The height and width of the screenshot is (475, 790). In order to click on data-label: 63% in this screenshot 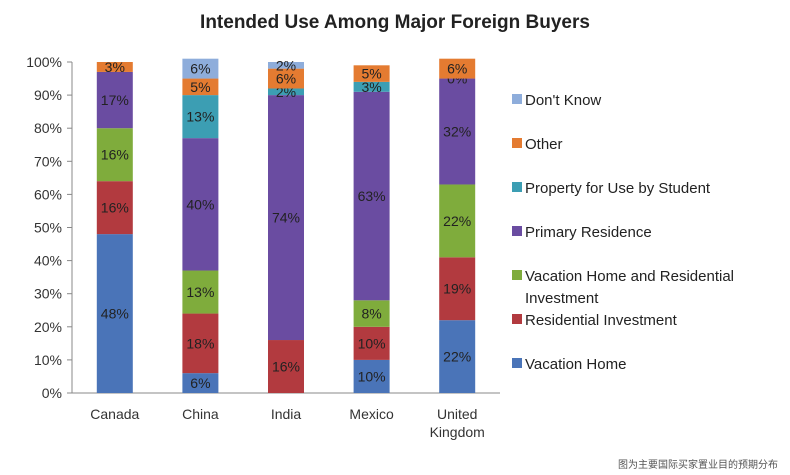, I will do `click(372, 196)`.